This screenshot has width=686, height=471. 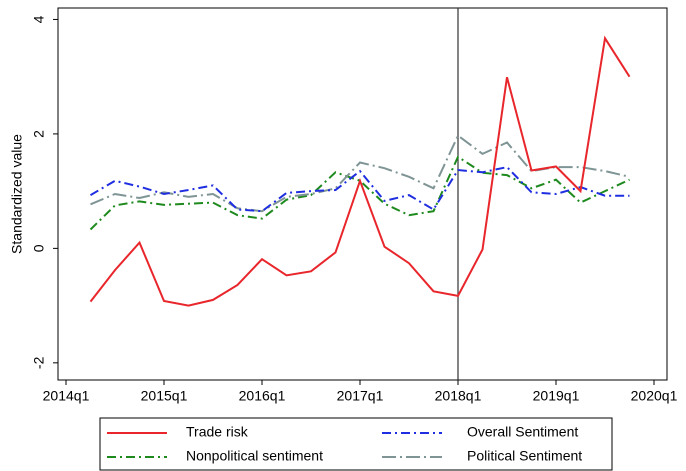 What do you see at coordinates (164, 396) in the screenshot?
I see `x-tick-label: 2015q1` at bounding box center [164, 396].